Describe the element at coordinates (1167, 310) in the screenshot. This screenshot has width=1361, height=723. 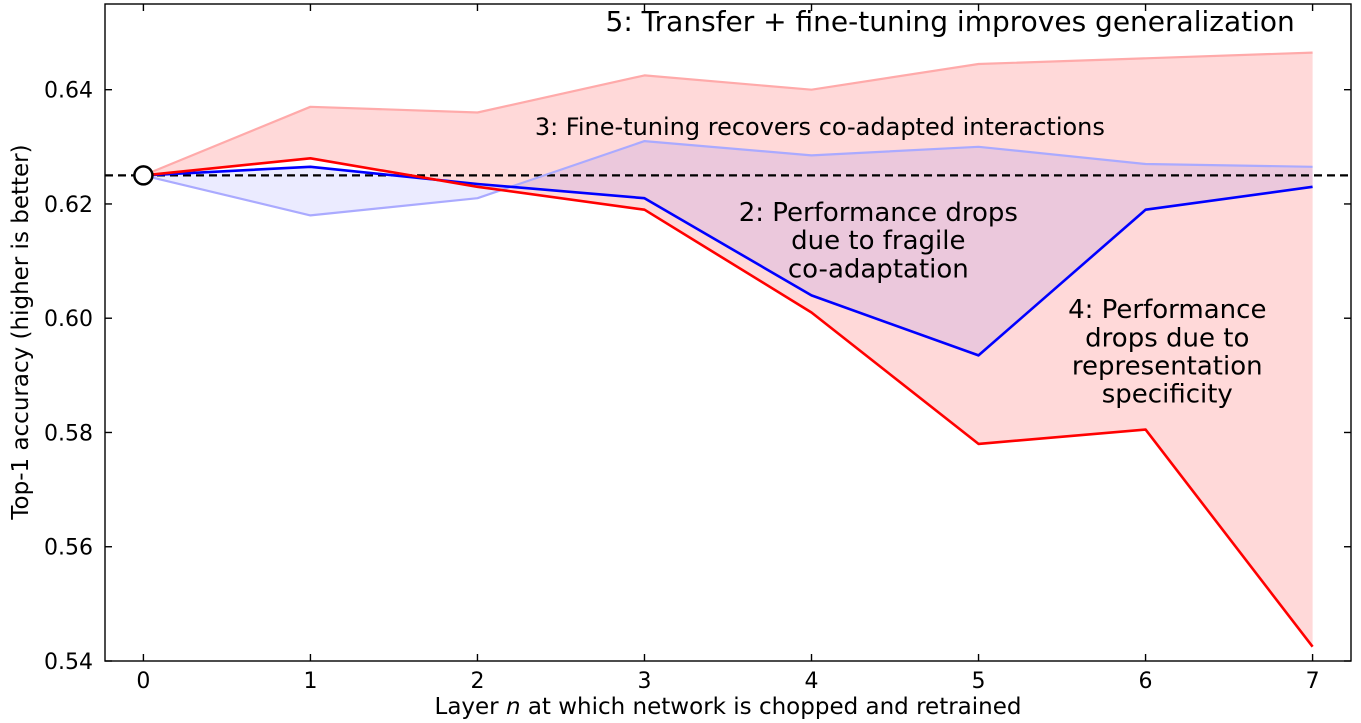
I see `annotation-3-line-0: 4: Performance` at that location.